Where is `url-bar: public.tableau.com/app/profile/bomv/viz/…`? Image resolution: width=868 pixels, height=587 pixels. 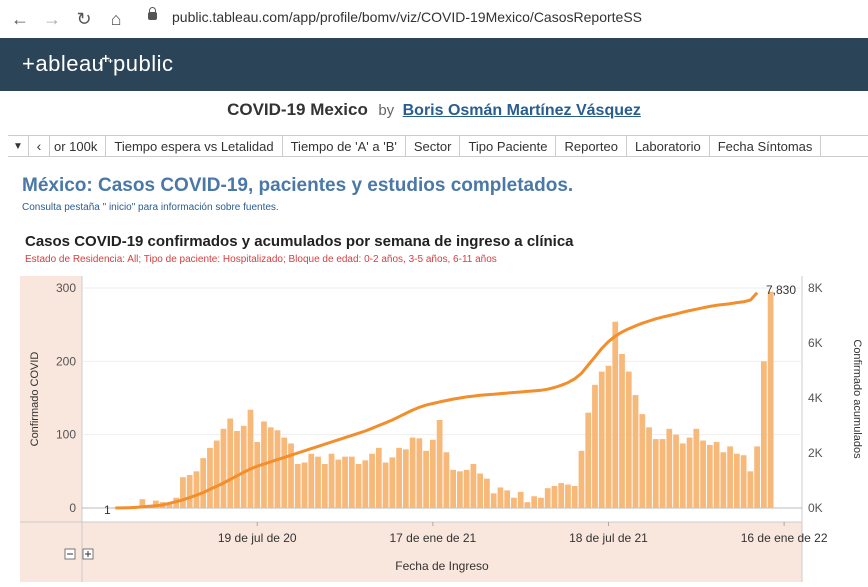 url-bar: public.tableau.com/app/profile/bomv/viz/… is located at coordinates (407, 17).